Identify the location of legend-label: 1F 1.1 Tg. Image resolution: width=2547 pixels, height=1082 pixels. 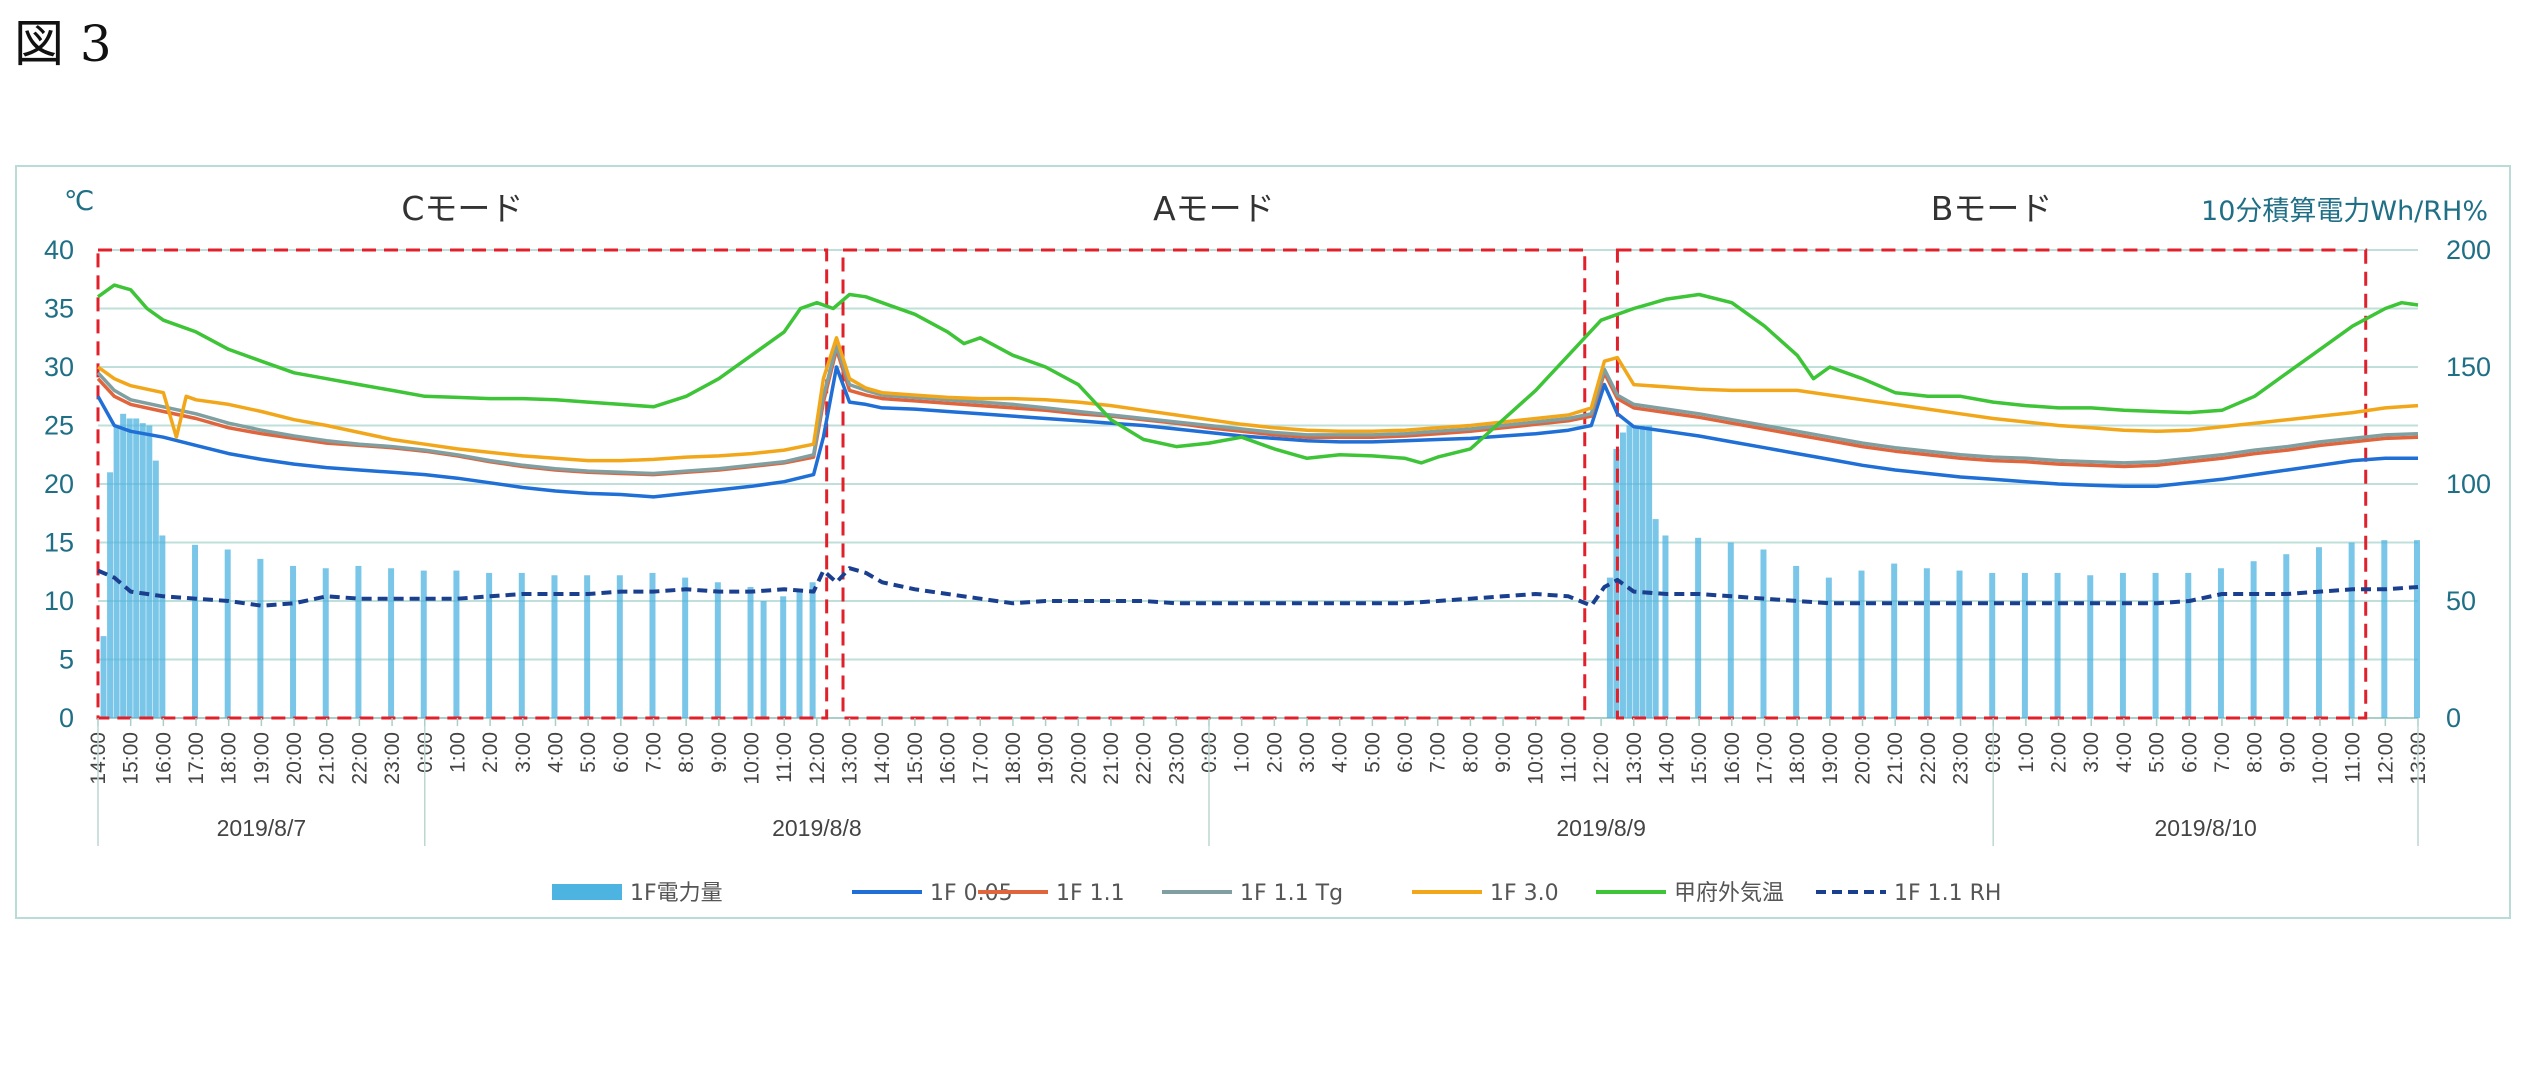
(1291, 893).